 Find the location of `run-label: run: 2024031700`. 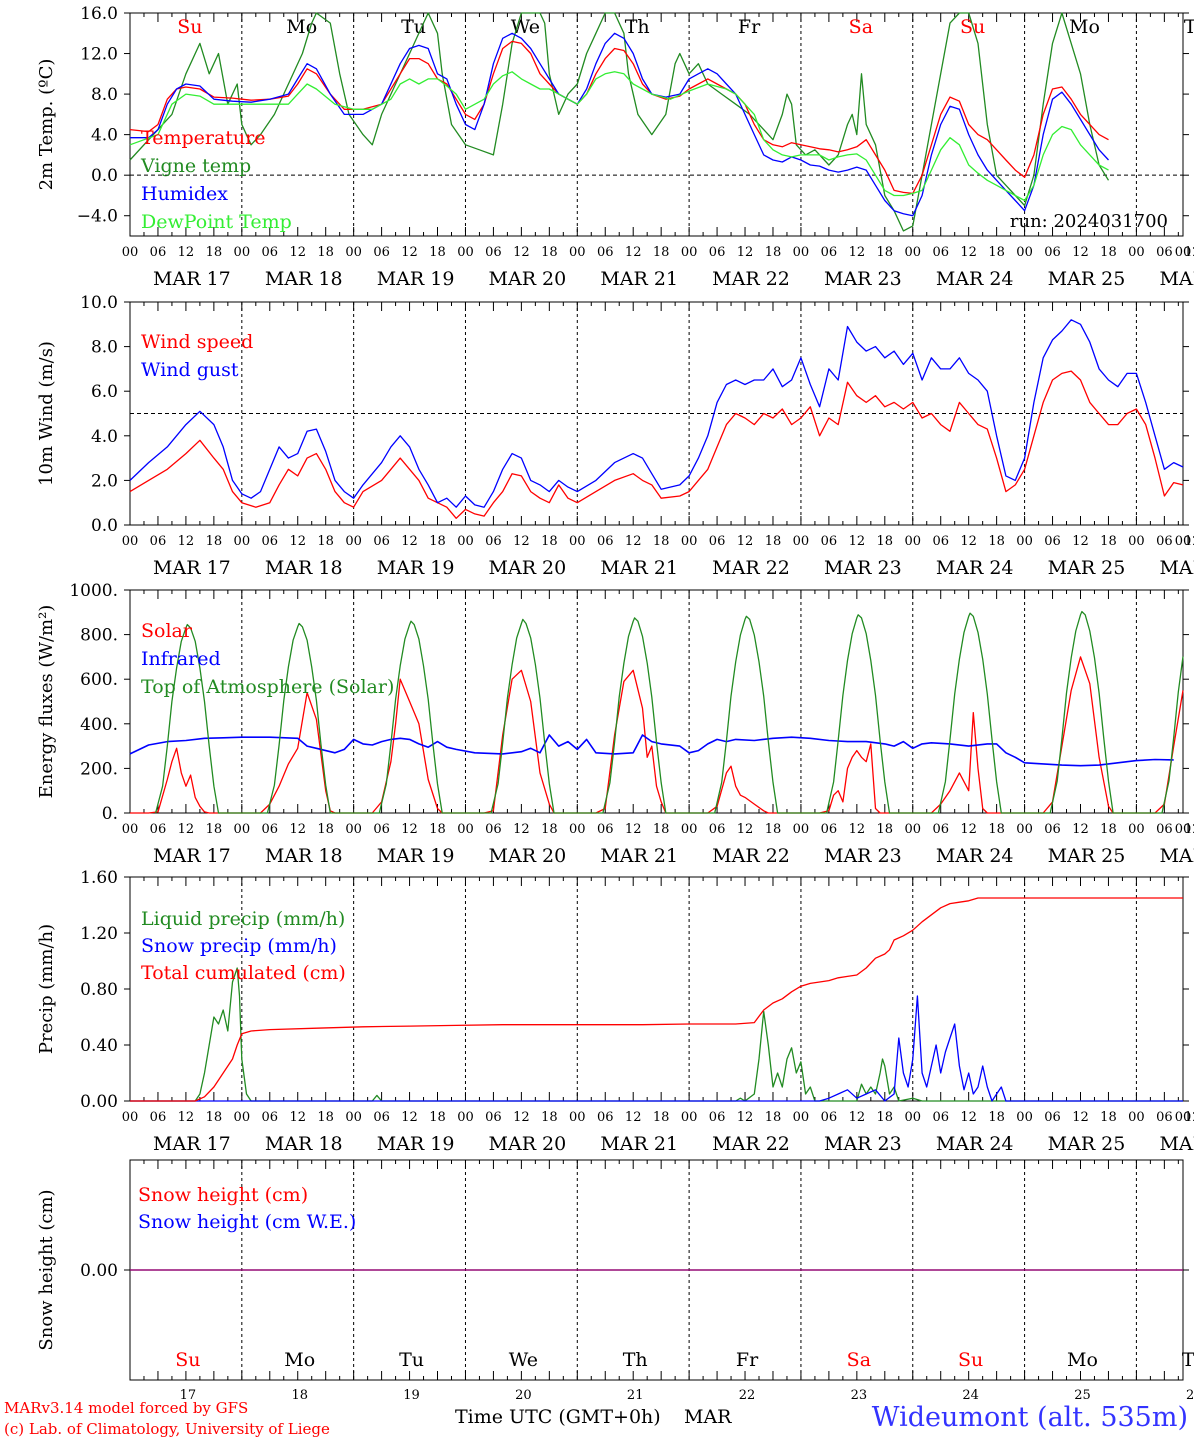

run-label: run: 2024031700 is located at coordinates (1089, 221).